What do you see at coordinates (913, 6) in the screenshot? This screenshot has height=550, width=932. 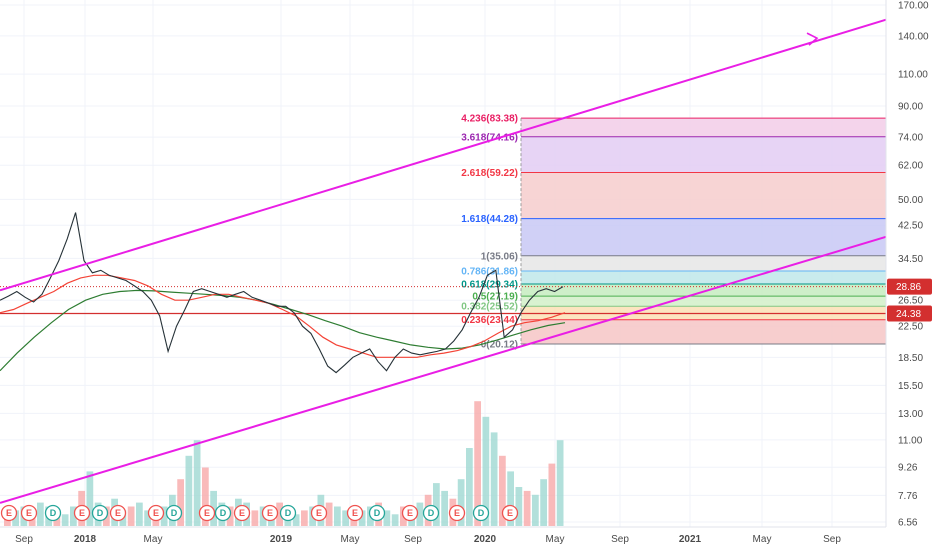 I see `y-tick-label: 170.00` at bounding box center [913, 6].